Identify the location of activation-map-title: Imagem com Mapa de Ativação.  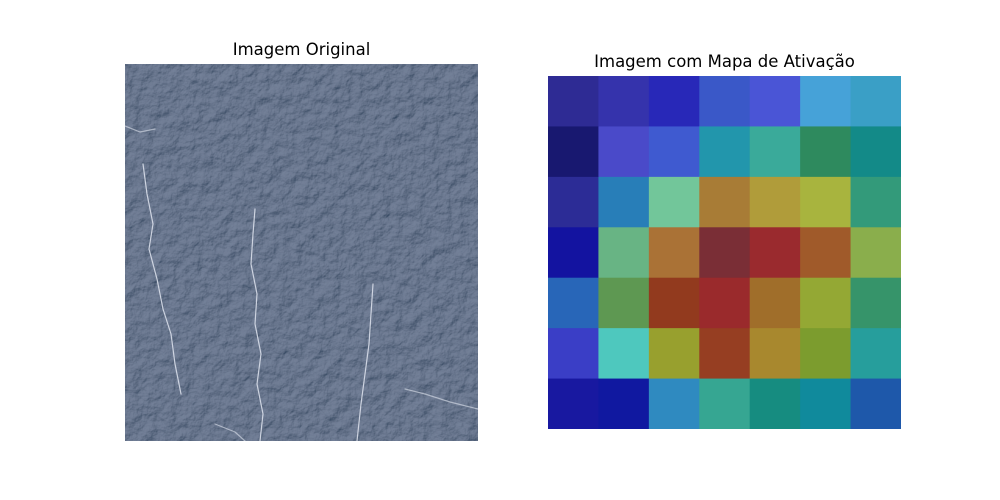
(724, 61).